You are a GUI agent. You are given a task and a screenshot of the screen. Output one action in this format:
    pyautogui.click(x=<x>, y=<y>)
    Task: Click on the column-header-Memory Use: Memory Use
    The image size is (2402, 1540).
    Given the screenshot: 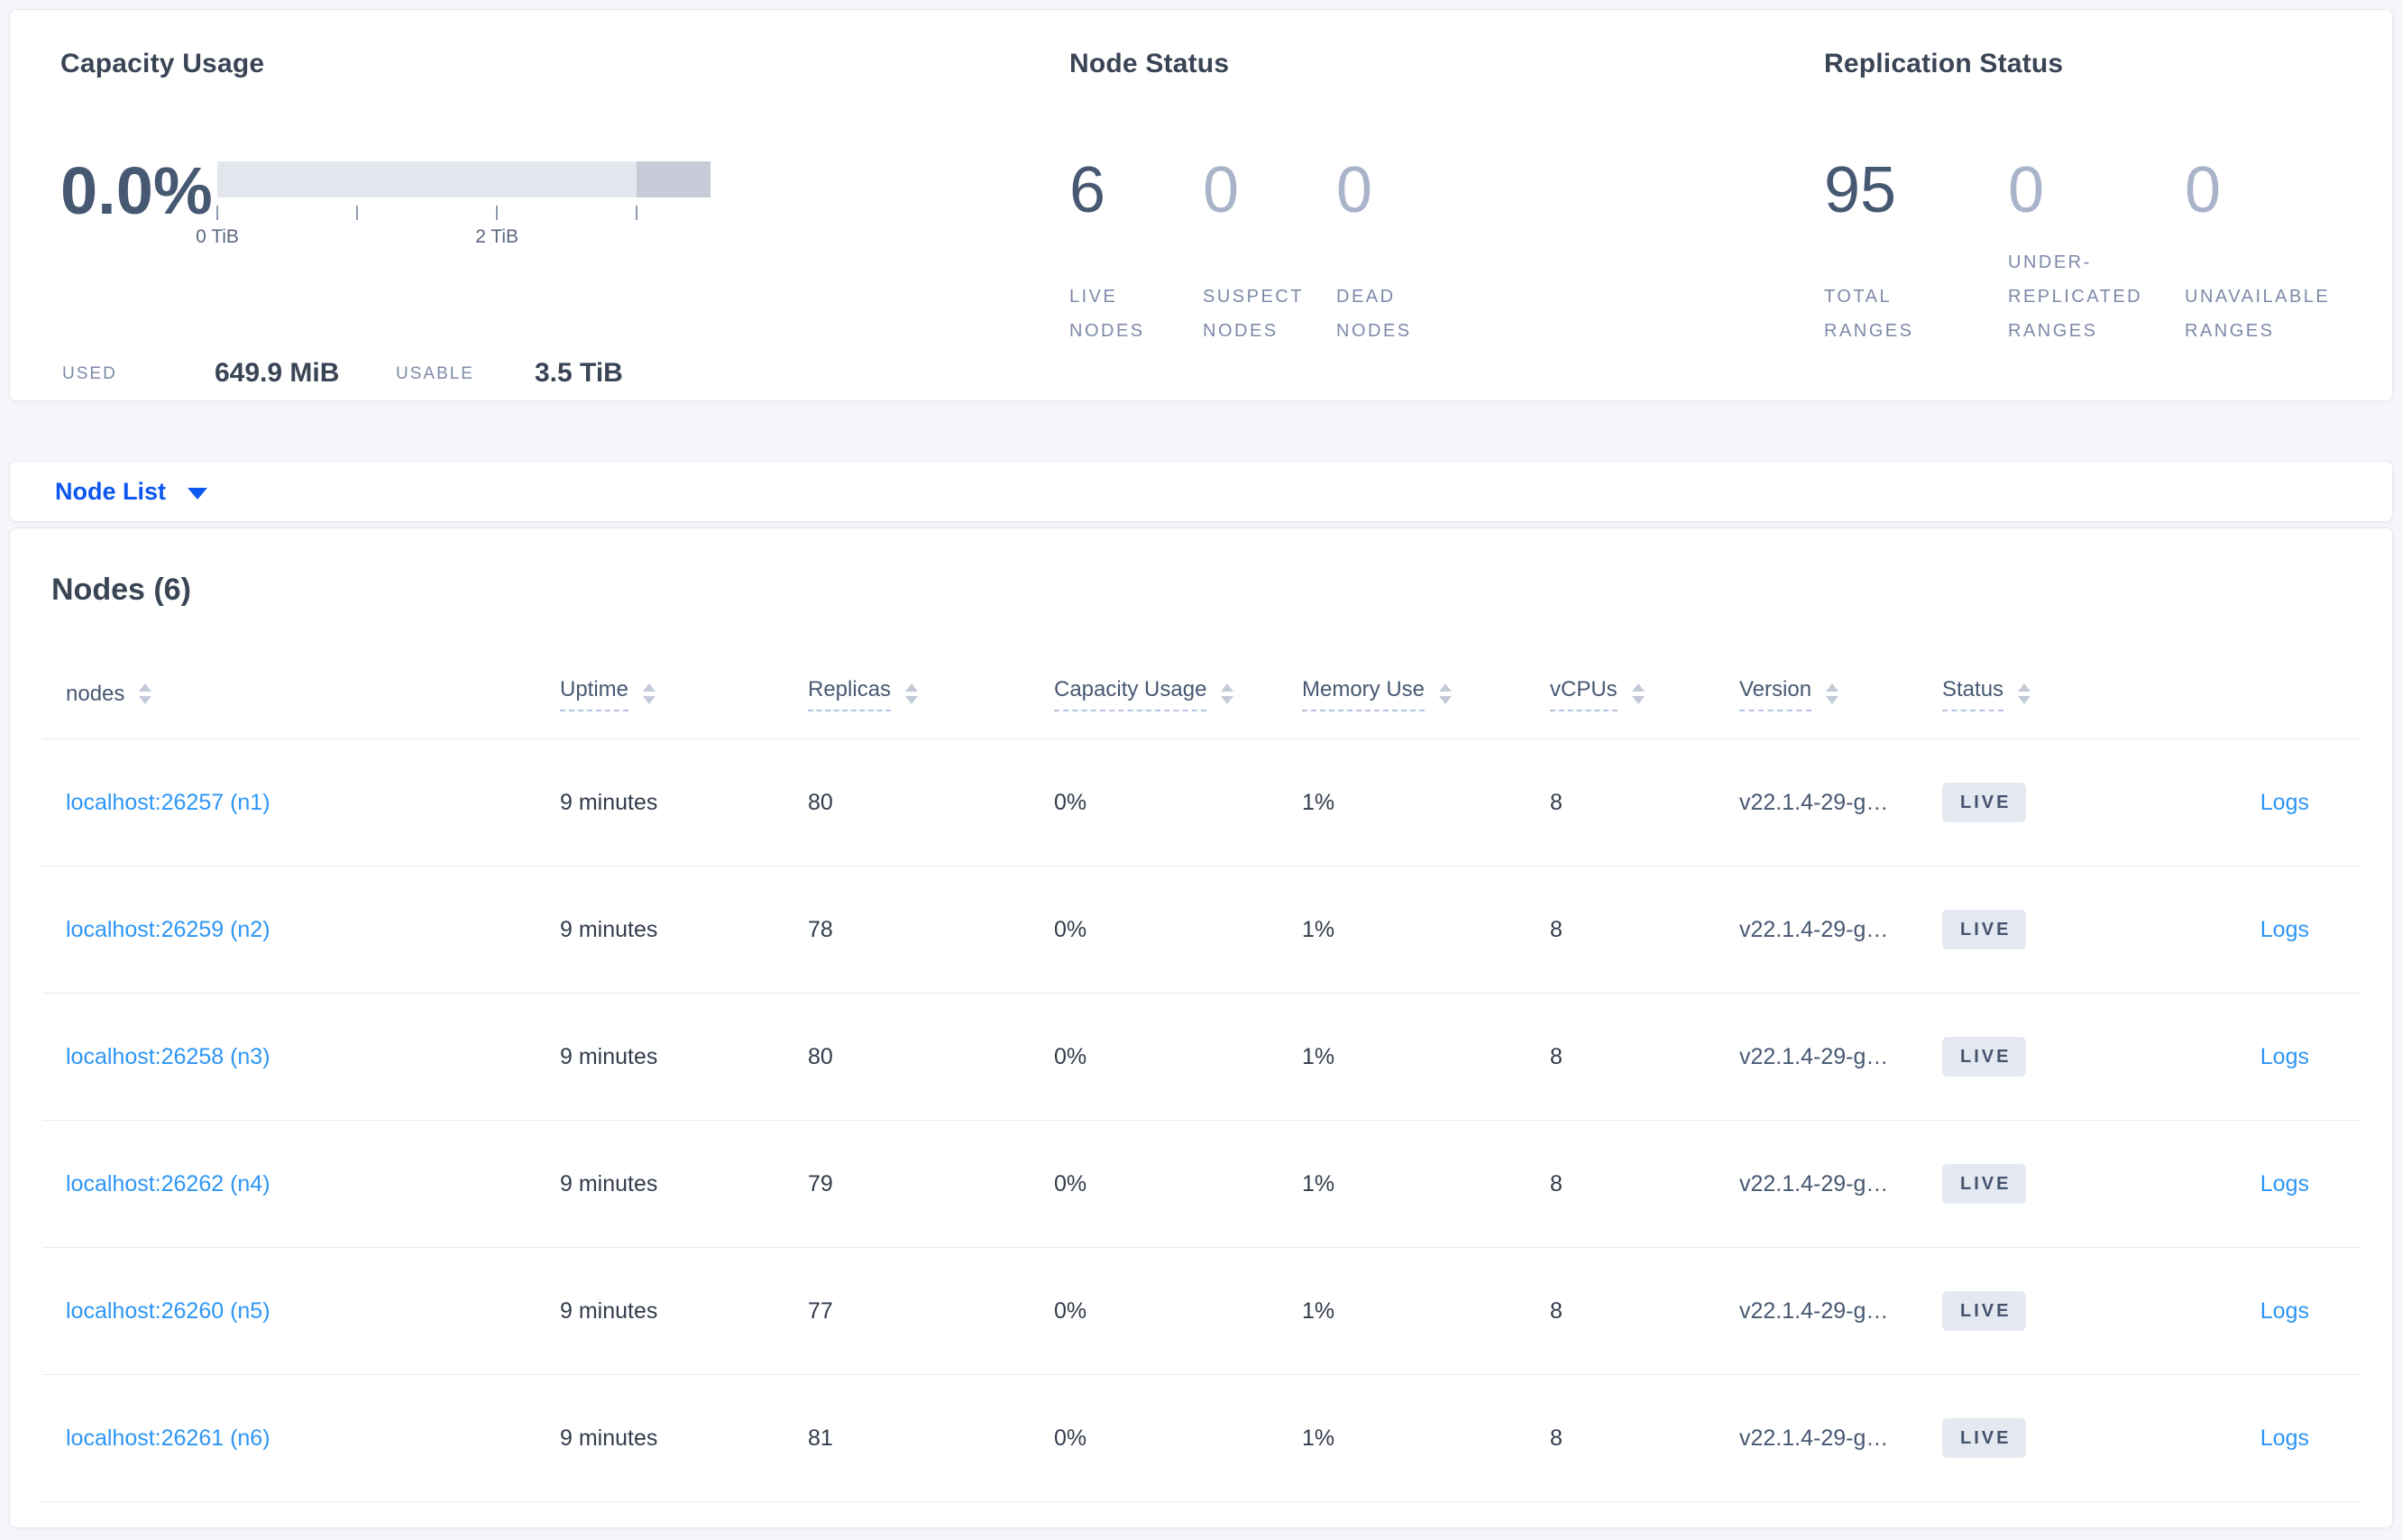 What is the action you would take?
    pyautogui.click(x=1402, y=694)
    